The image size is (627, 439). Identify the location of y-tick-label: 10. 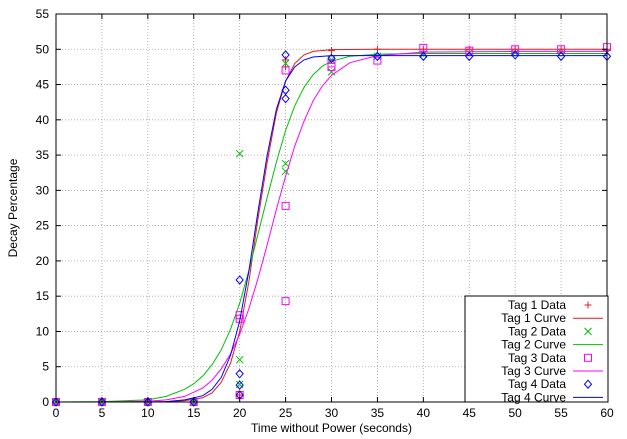
(43, 331).